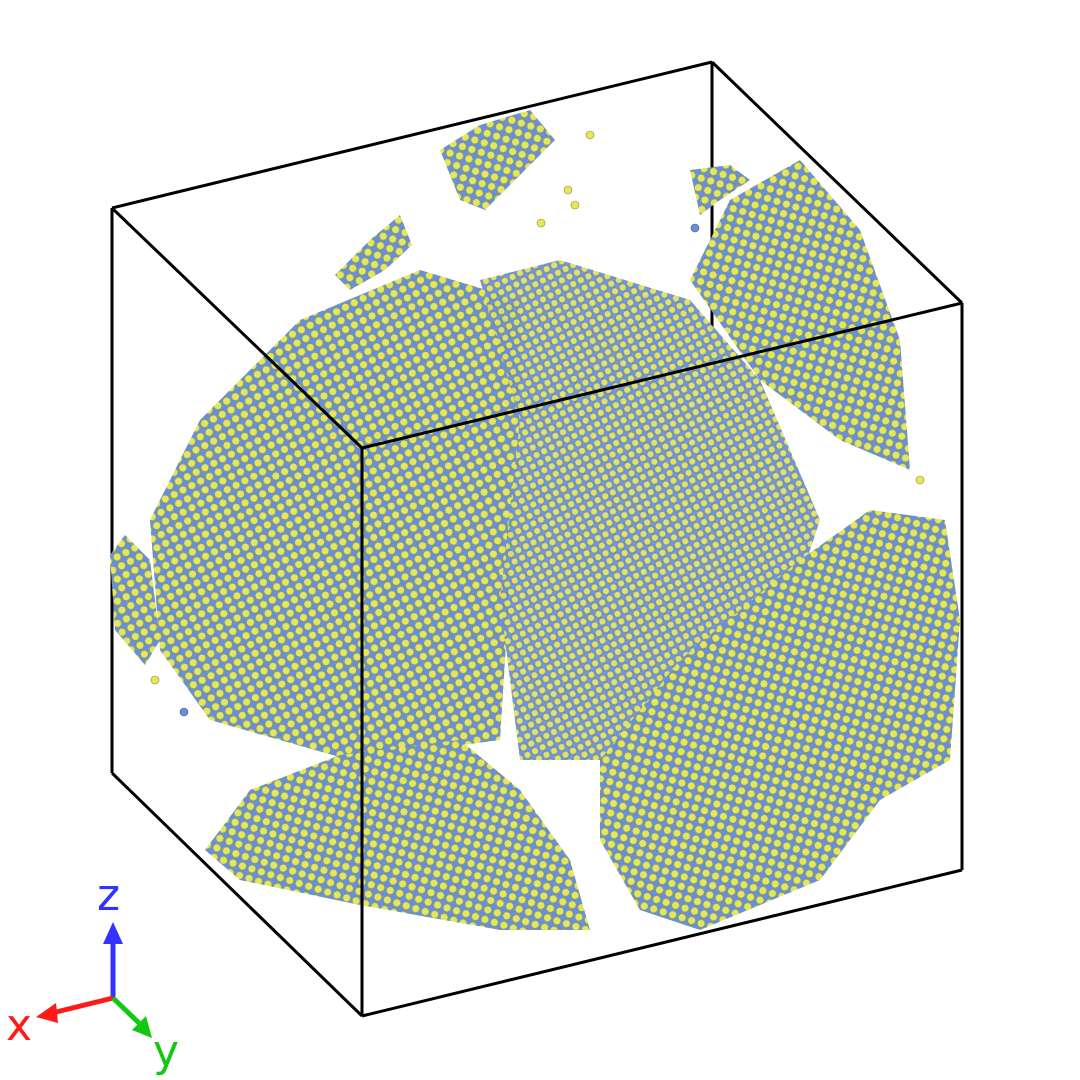 The image size is (1080, 1080). What do you see at coordinates (126, 1011) in the screenshot?
I see `y-axis-arrow` at bounding box center [126, 1011].